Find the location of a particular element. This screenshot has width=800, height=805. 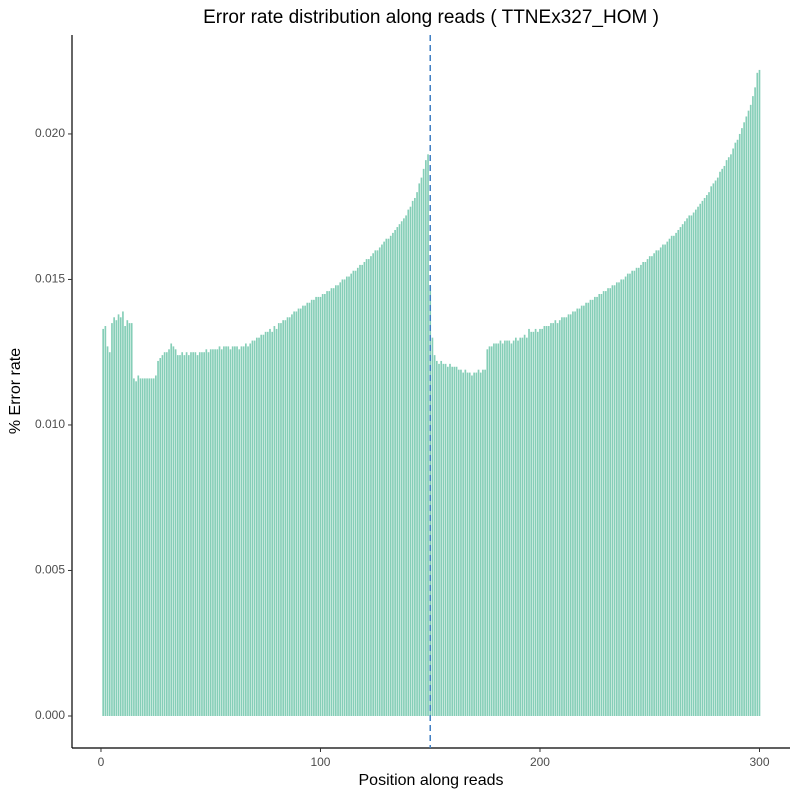

y-tick-label: 0.000 is located at coordinates (50, 715).